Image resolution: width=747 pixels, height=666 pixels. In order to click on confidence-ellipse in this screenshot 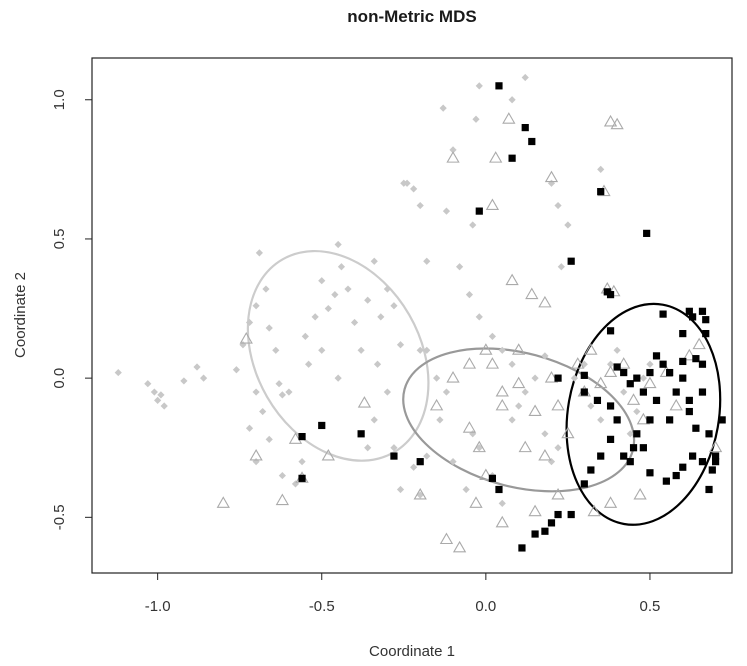, I will do `click(643, 414)`.